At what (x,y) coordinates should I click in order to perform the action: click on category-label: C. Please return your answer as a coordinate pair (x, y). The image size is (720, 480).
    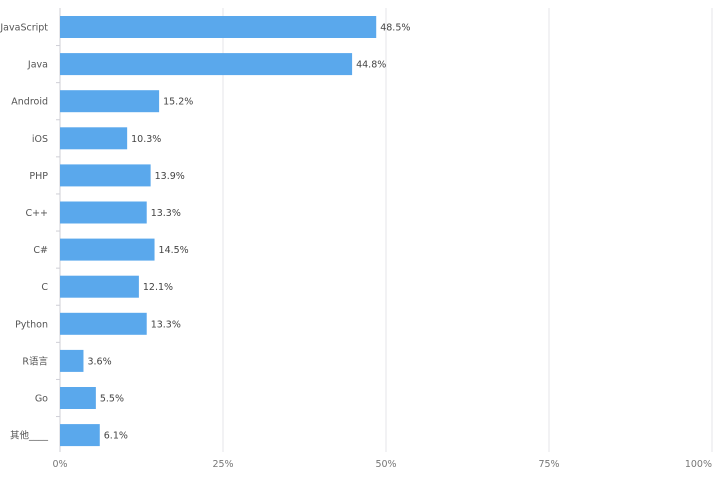
    Looking at the image, I should click on (44, 287).